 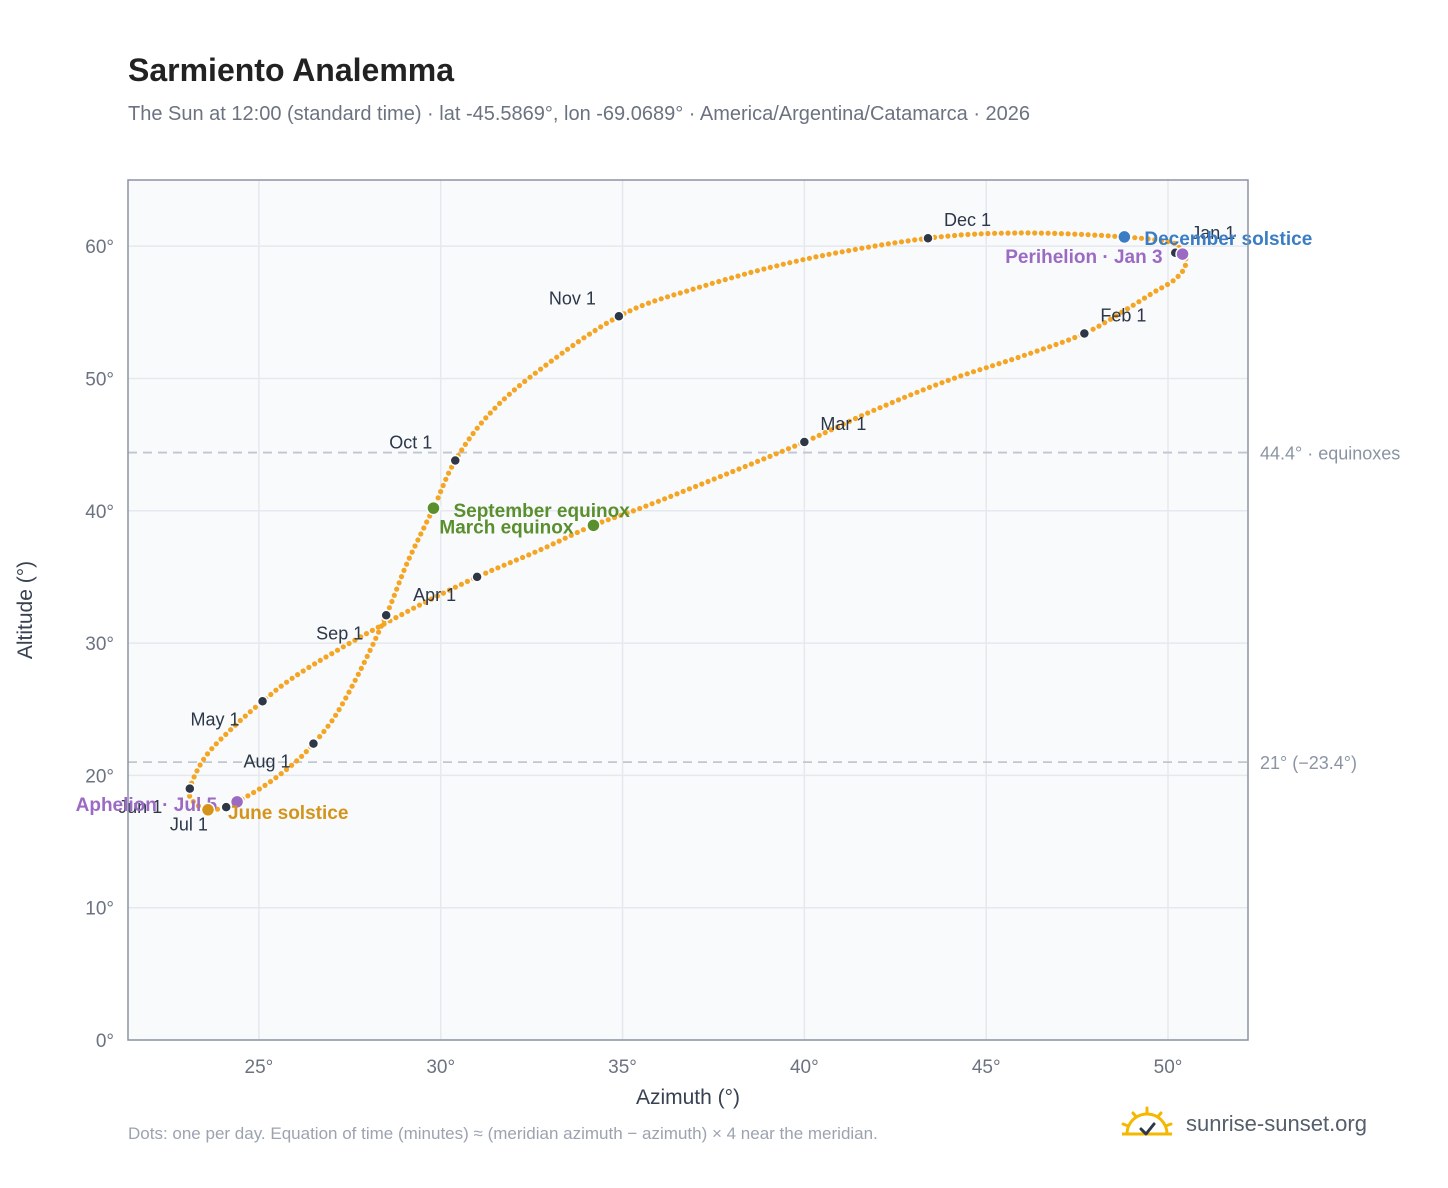 What do you see at coordinates (266, 762) in the screenshot?
I see `month-marker-label: Aug 1` at bounding box center [266, 762].